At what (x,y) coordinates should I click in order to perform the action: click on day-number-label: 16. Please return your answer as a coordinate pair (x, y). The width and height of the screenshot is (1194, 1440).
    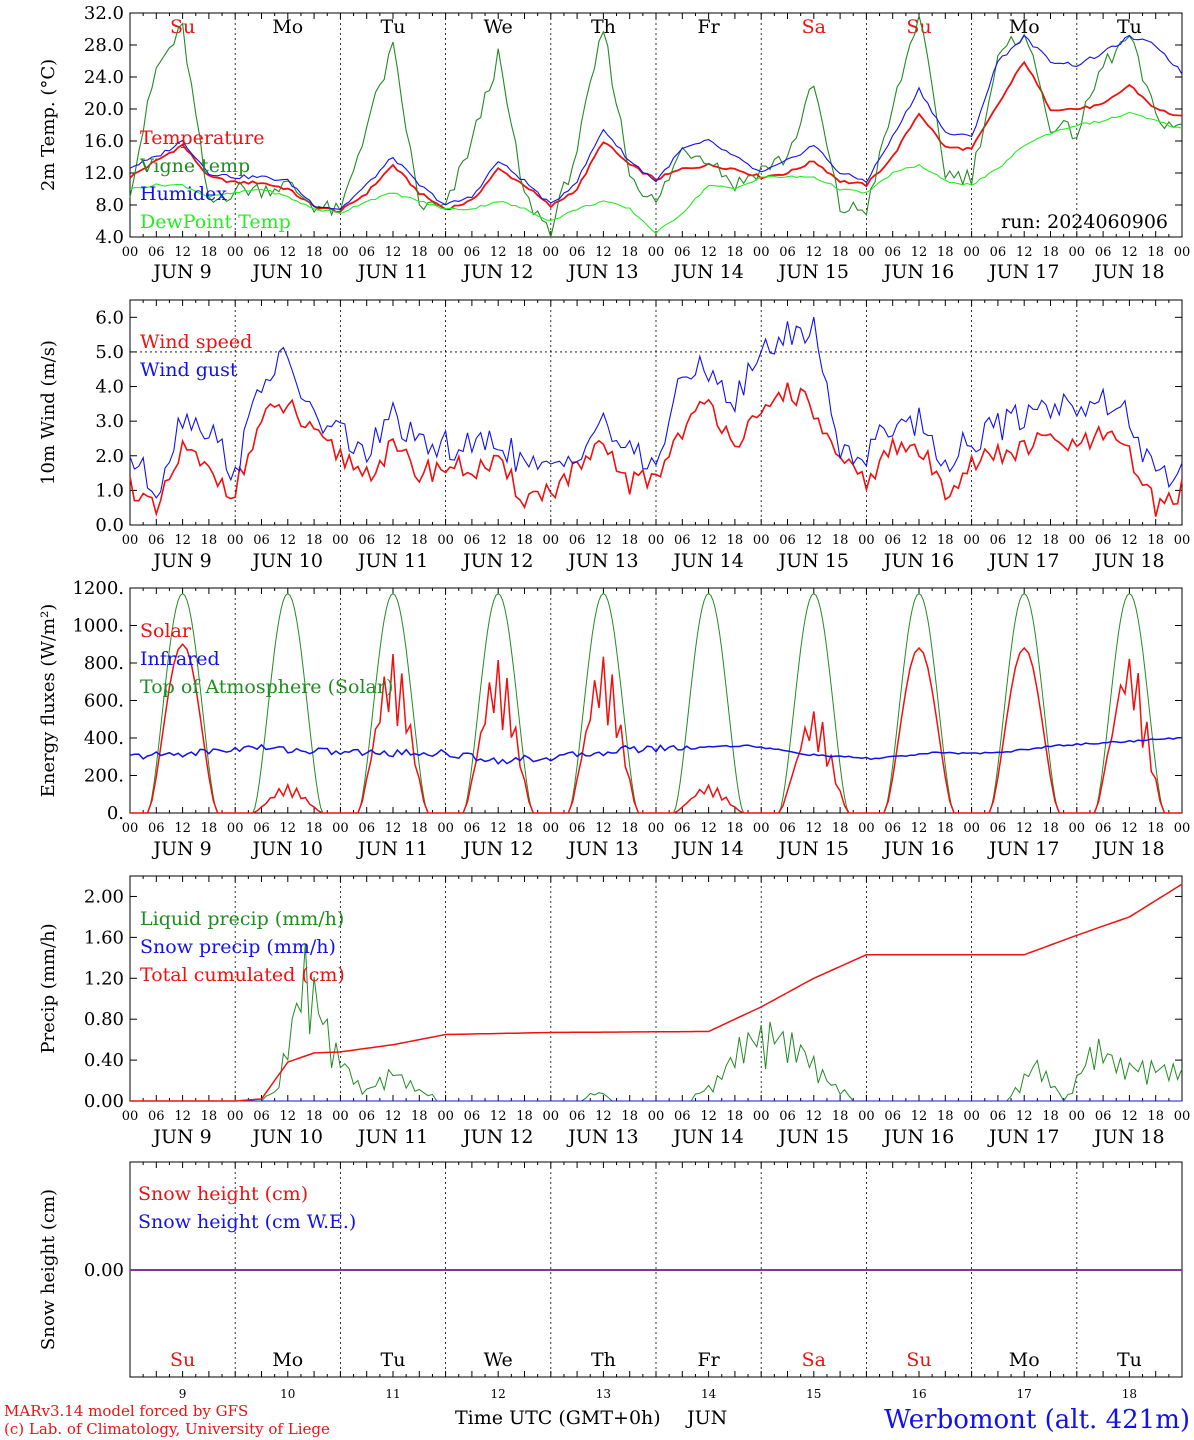
    Looking at the image, I should click on (918, 1394).